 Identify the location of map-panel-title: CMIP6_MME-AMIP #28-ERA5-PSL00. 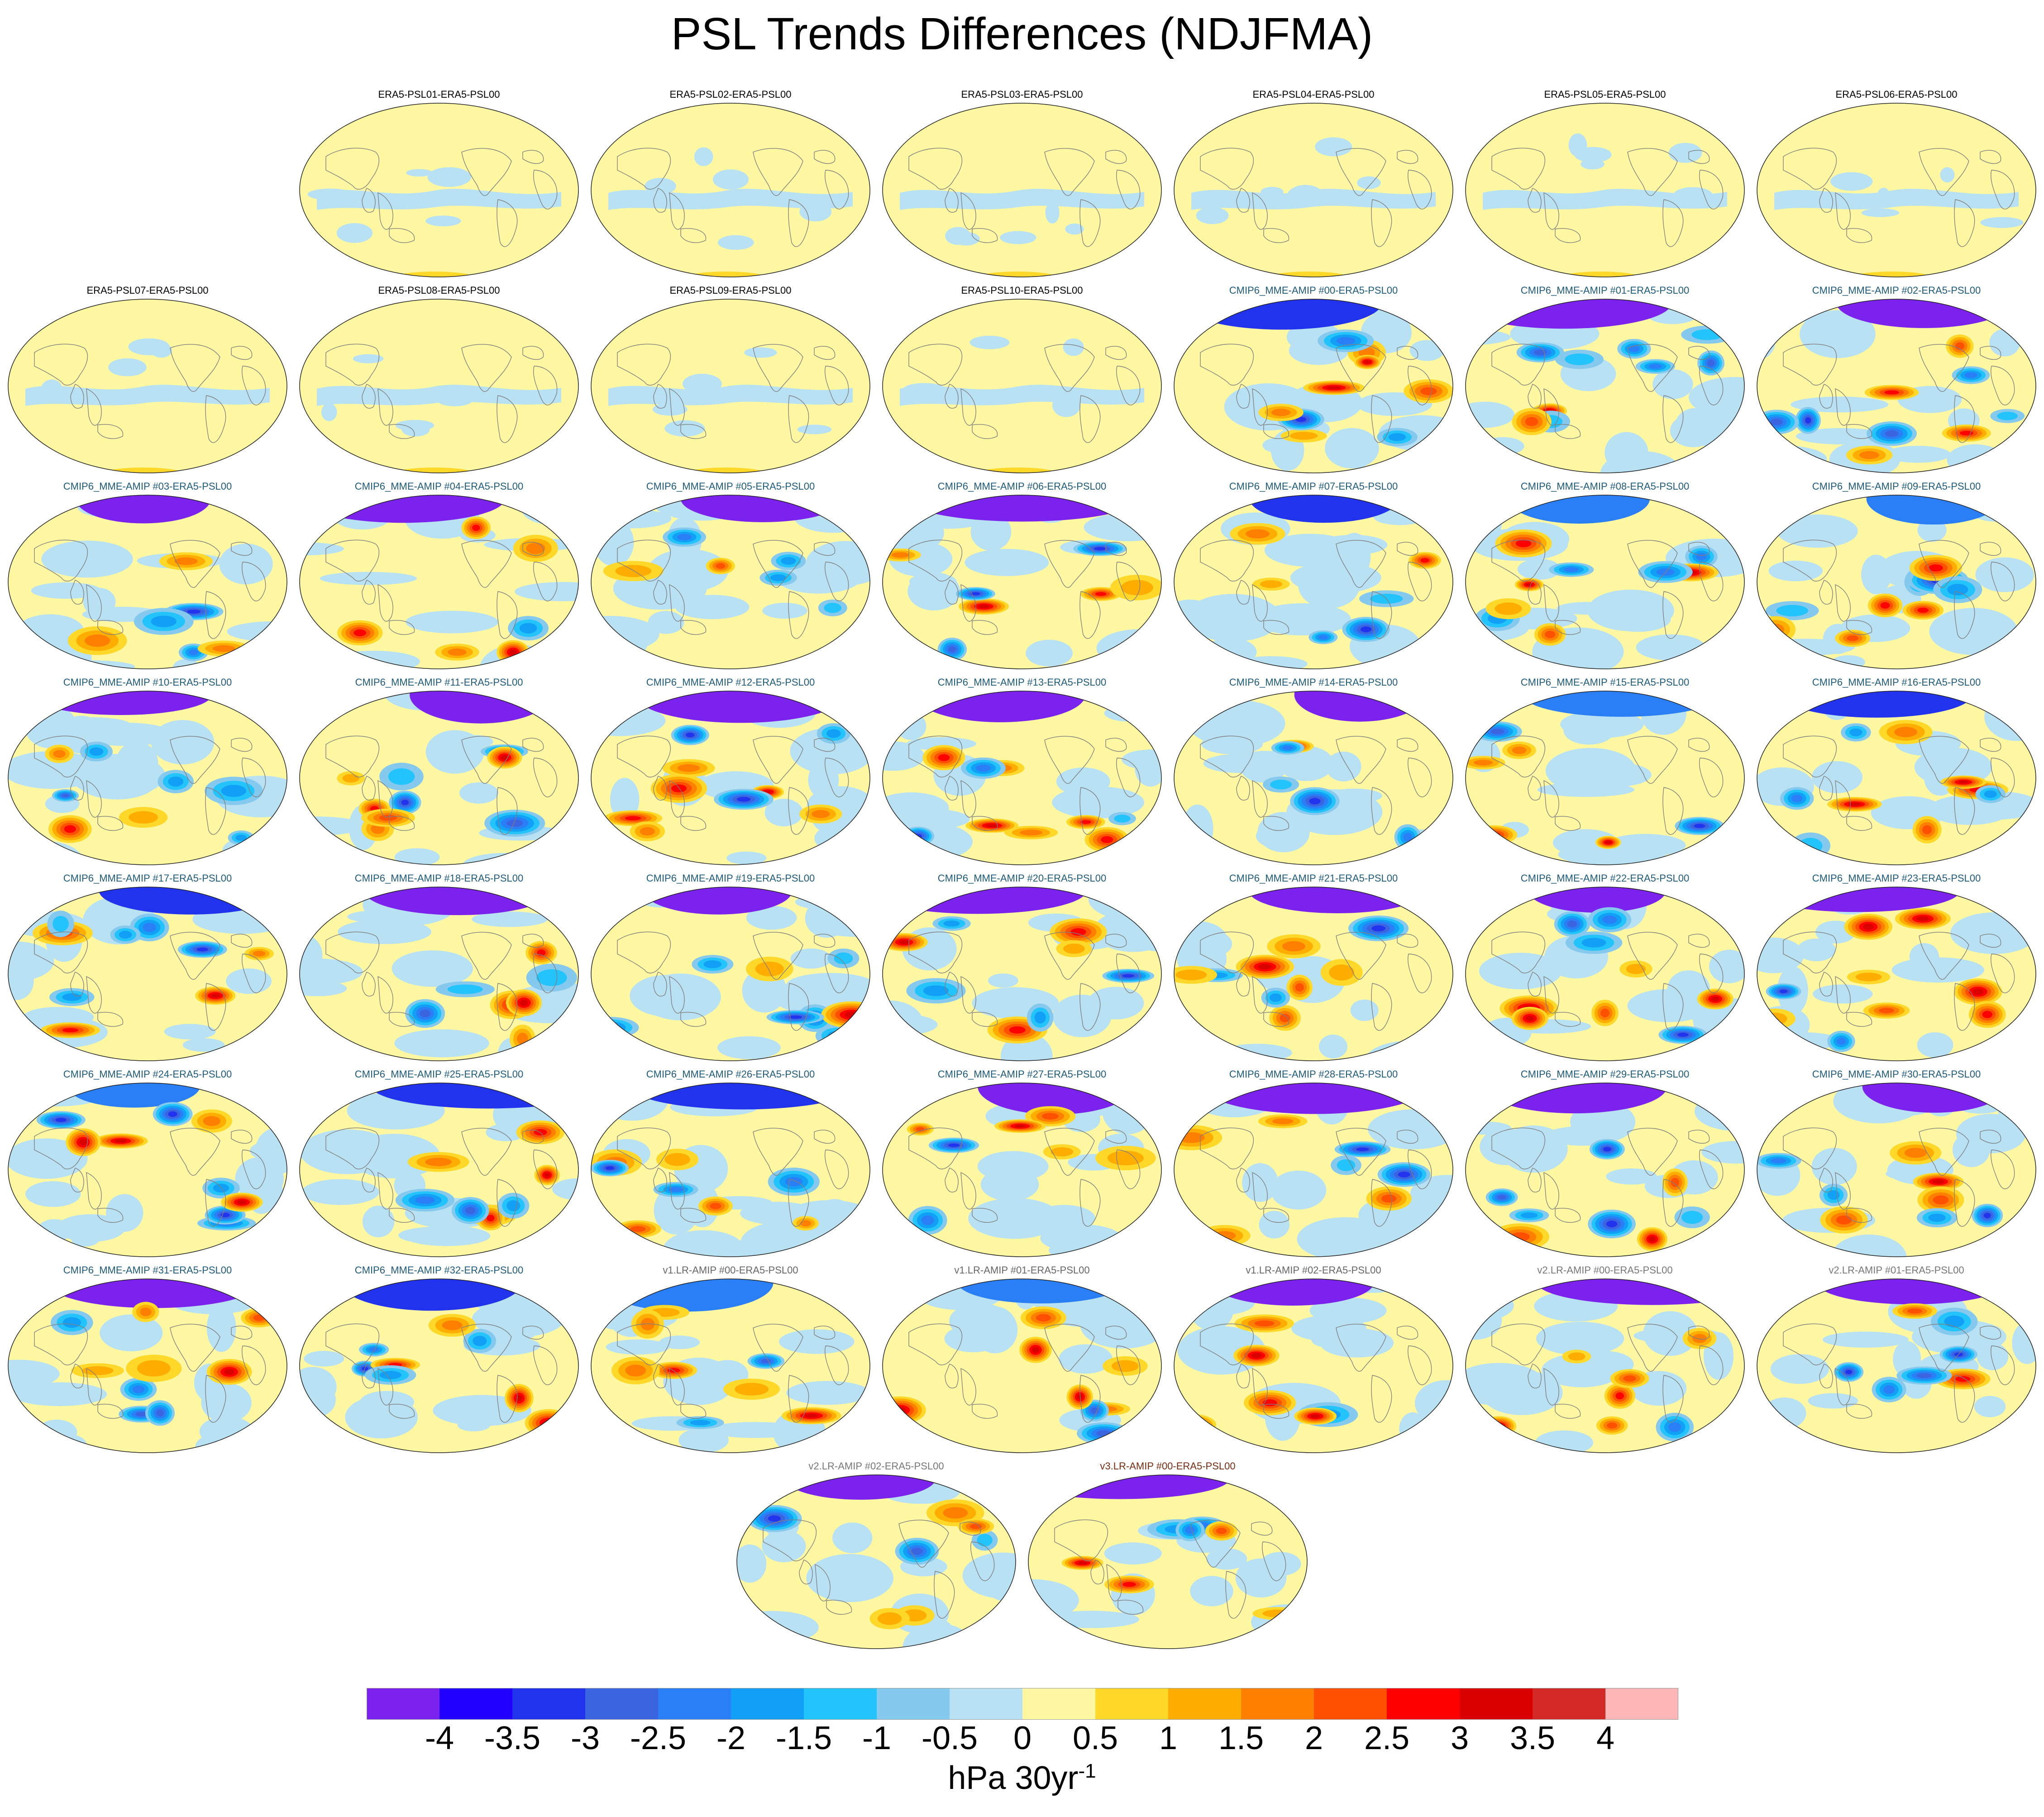
(1313, 1074).